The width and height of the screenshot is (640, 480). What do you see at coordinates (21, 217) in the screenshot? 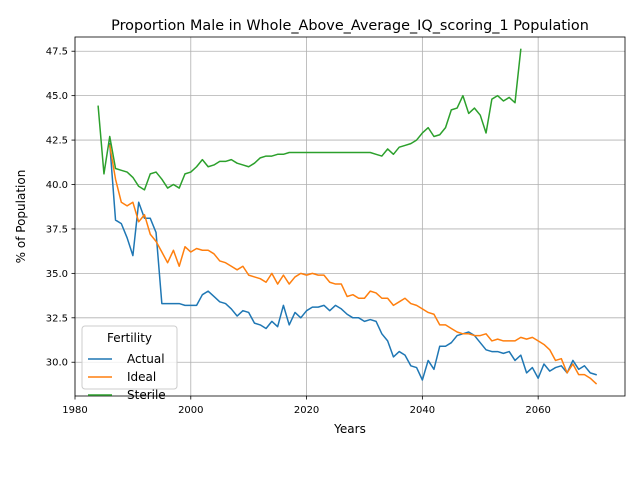
I see `y-axis-label: % of Population` at bounding box center [21, 217].